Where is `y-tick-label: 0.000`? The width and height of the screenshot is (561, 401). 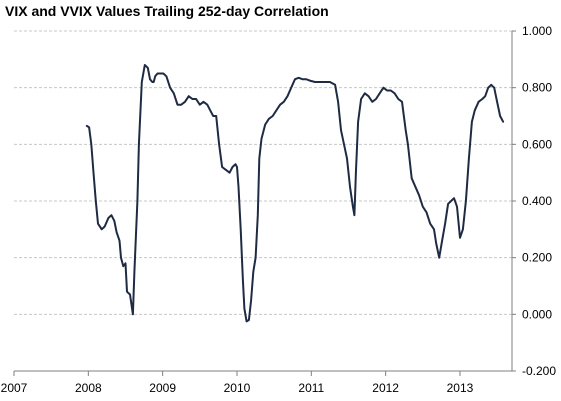 y-tick-label: 0.000 is located at coordinates (537, 314).